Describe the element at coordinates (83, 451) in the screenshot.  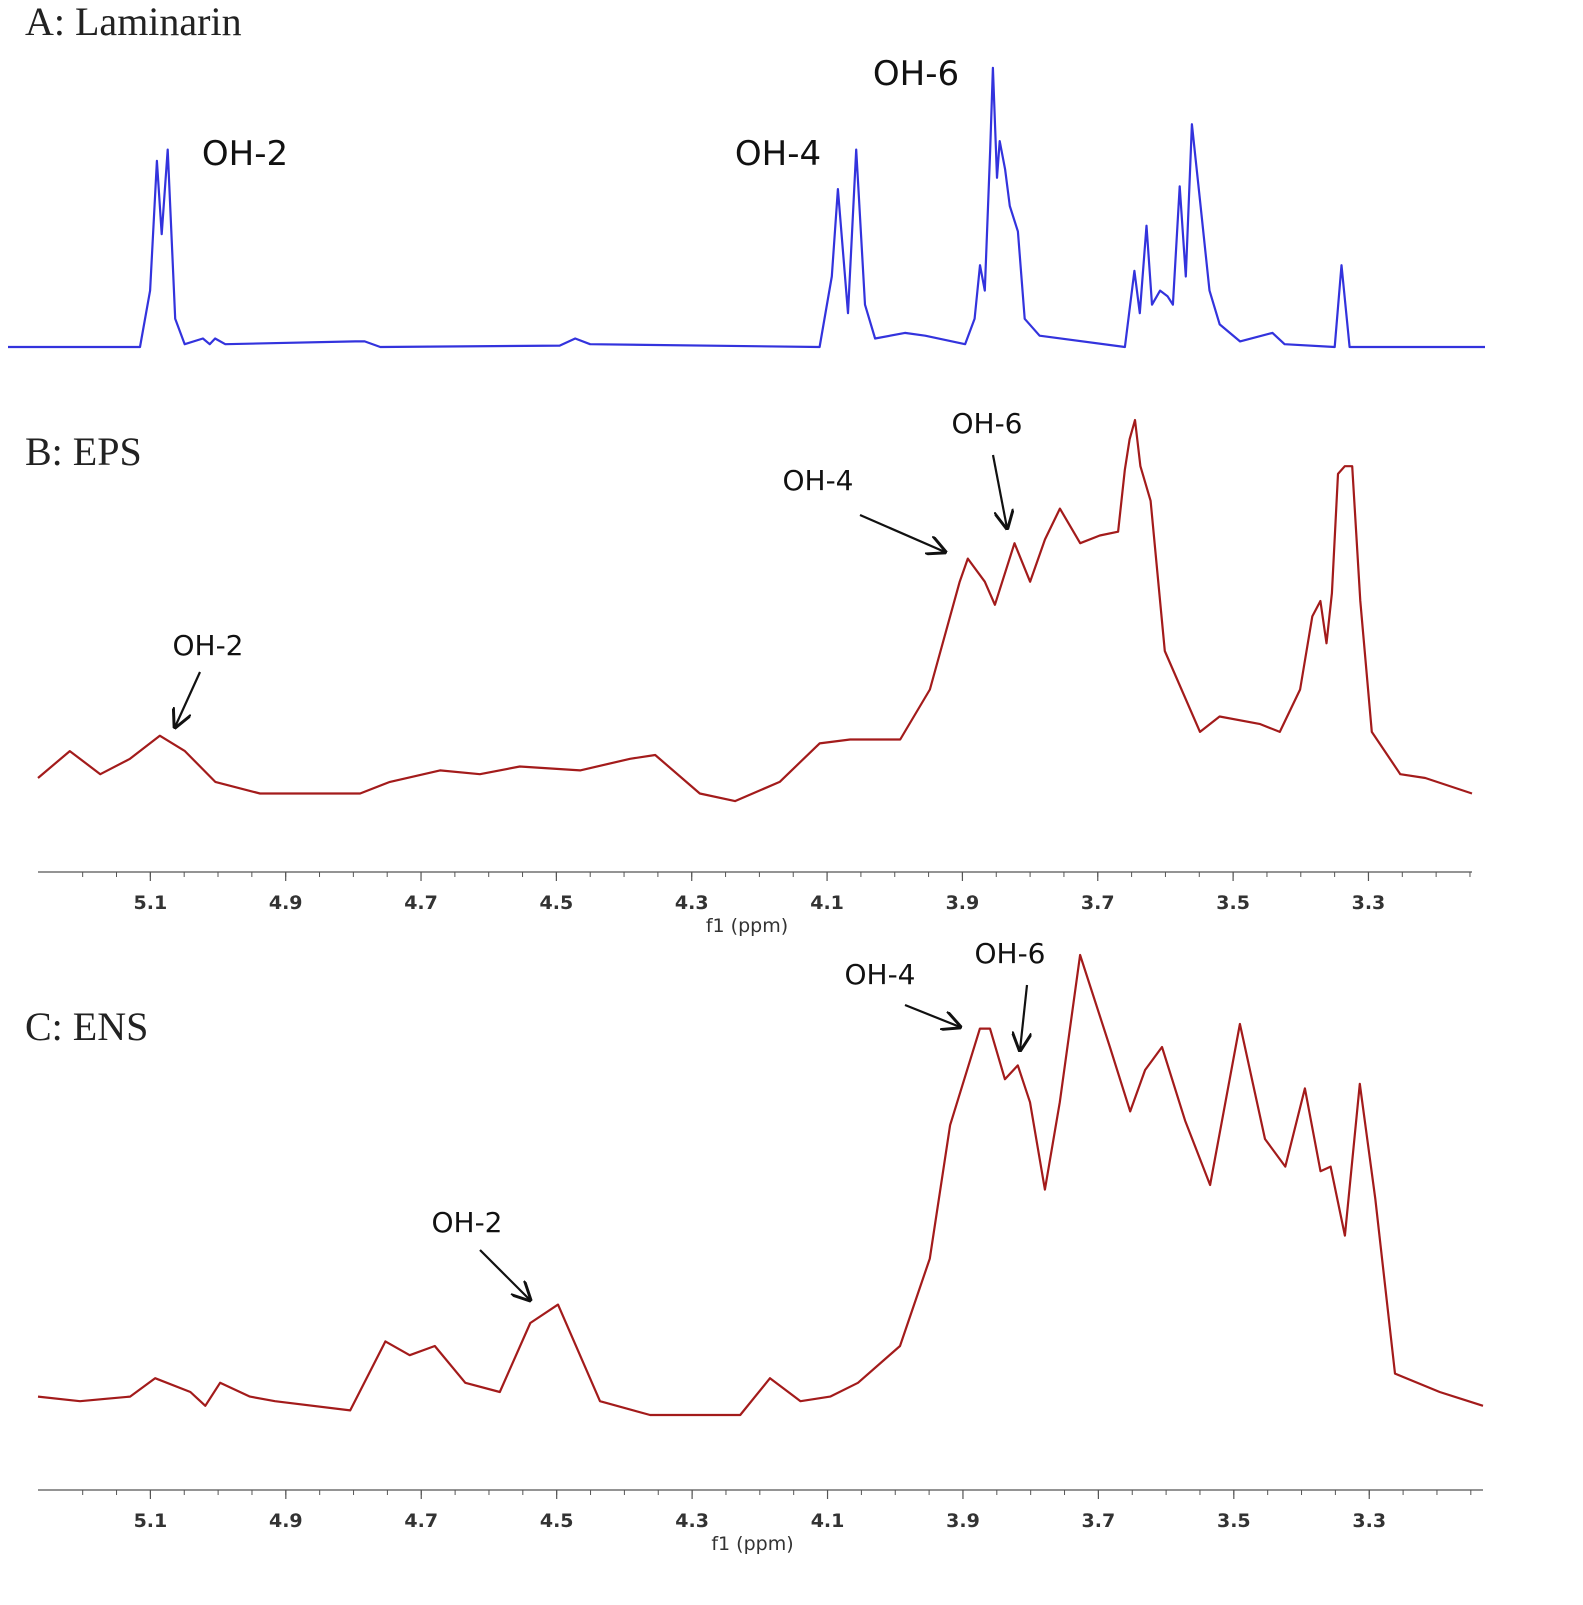
I see `panel-title: B: EPS` at that location.